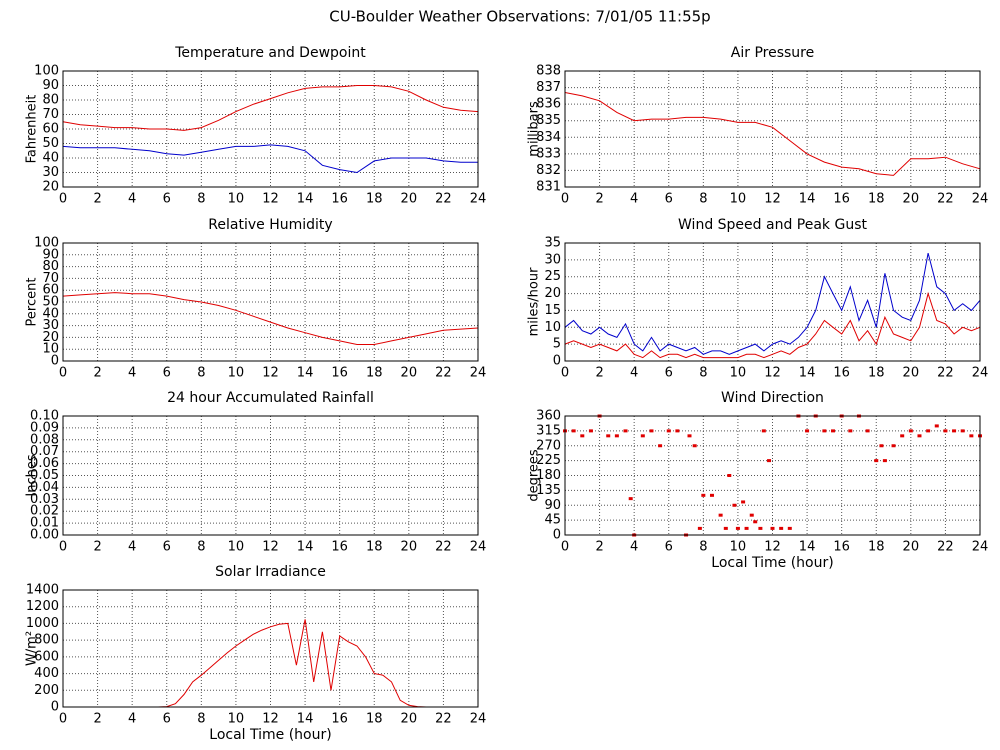 This screenshot has width=1000, height=750. What do you see at coordinates (552, 243) in the screenshot?
I see `y-tick-label: 35` at bounding box center [552, 243].